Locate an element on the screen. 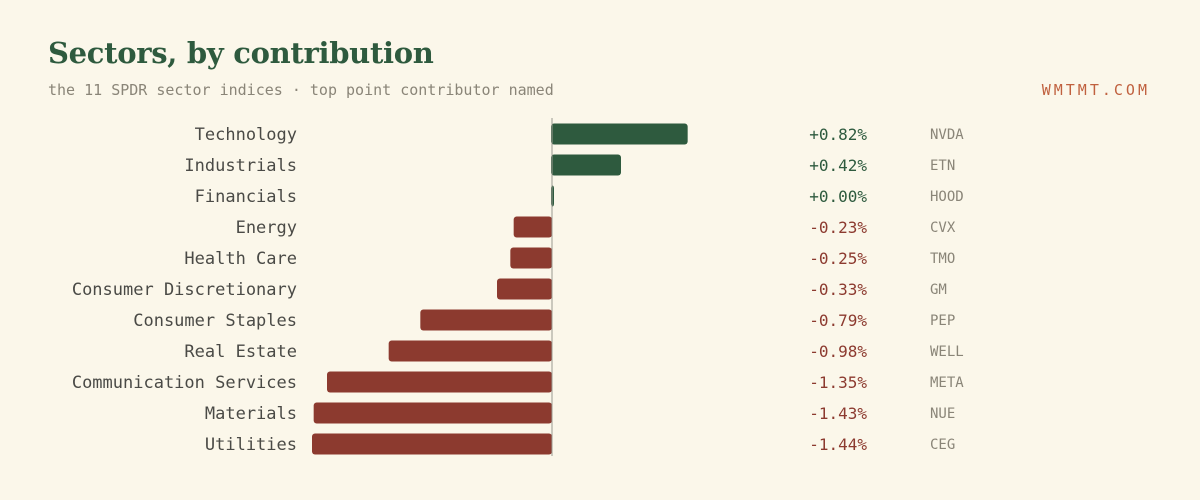  bar-materials is located at coordinates (432, 413).